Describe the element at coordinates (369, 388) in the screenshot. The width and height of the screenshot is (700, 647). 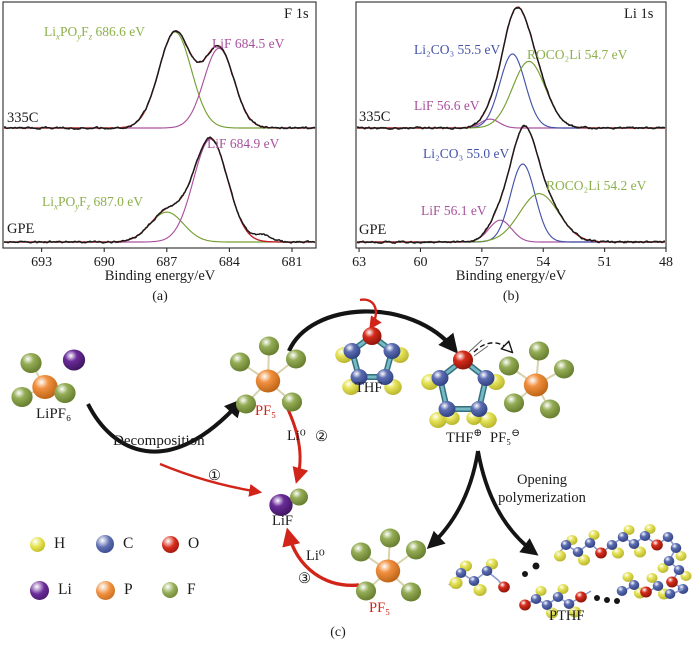
I see `thf-label: THF` at that location.